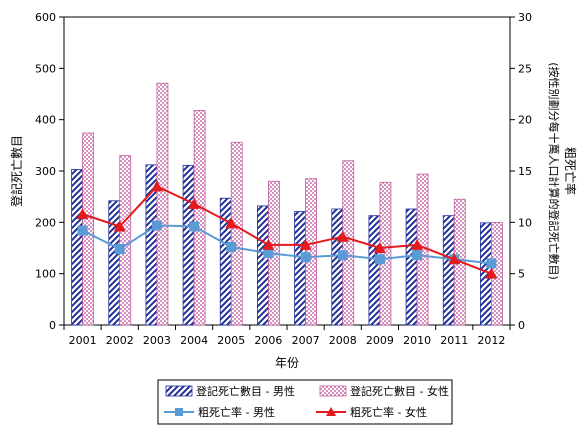 Image resolution: width=587 pixels, height=444 pixels. I want to click on point-male-rate-2007, so click(305, 257).